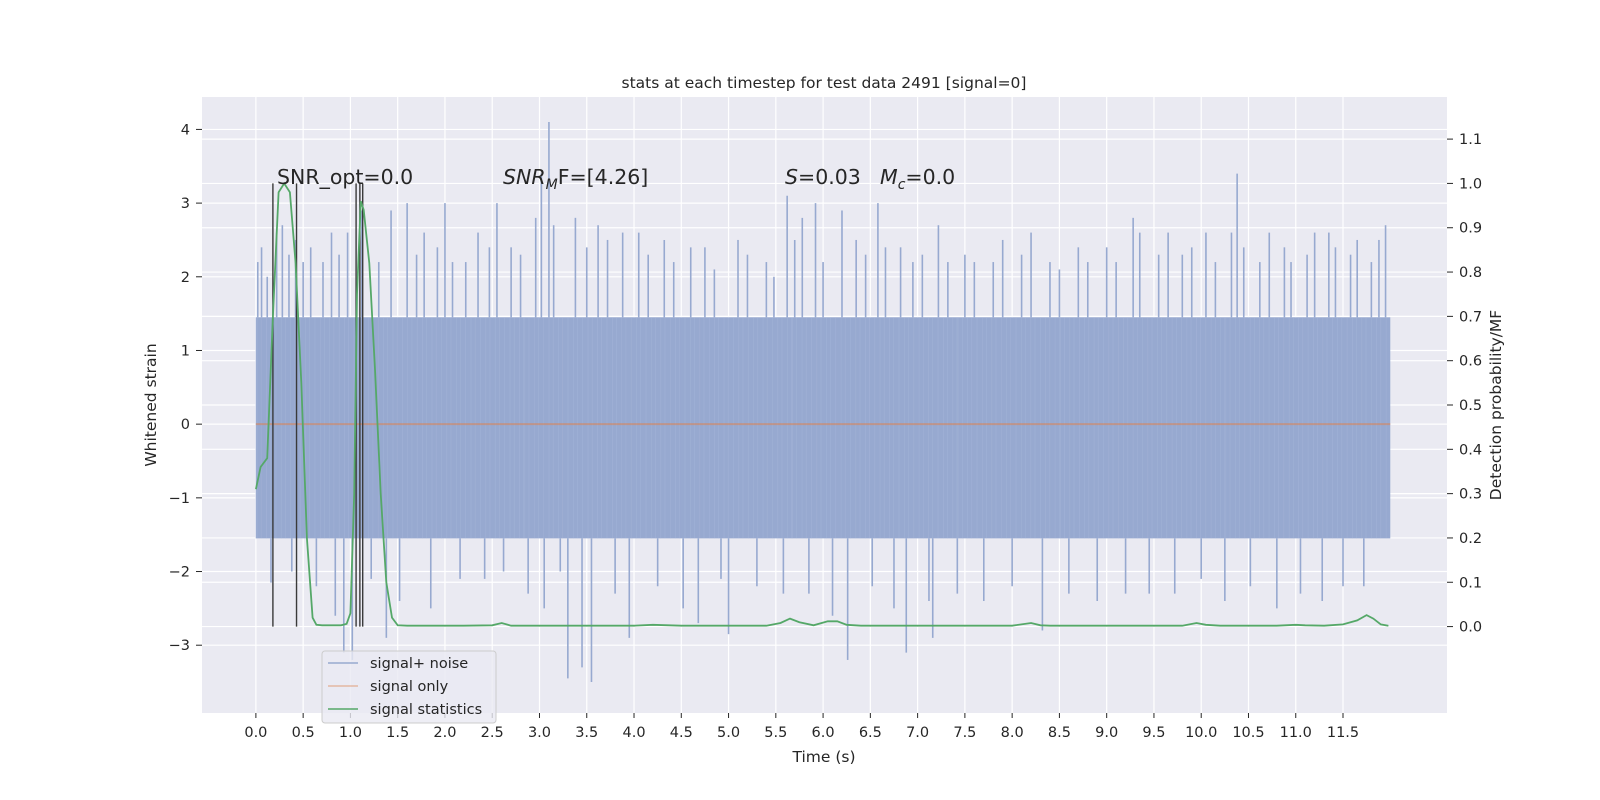 The width and height of the screenshot is (1600, 800). What do you see at coordinates (1470, 184) in the screenshot?
I see `right-tick-label: 1.0` at bounding box center [1470, 184].